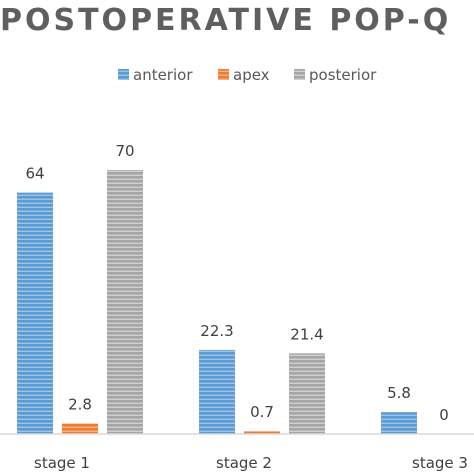  What do you see at coordinates (123, 74) in the screenshot?
I see `legend-swatch-anterior` at bounding box center [123, 74].